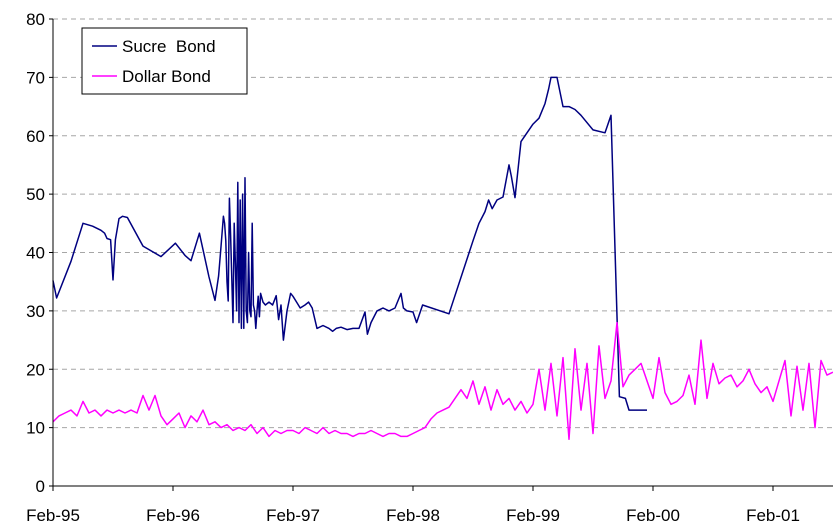 The width and height of the screenshot is (833, 531). I want to click on x-tick-label-feb-97: Feb-97, so click(293, 515).